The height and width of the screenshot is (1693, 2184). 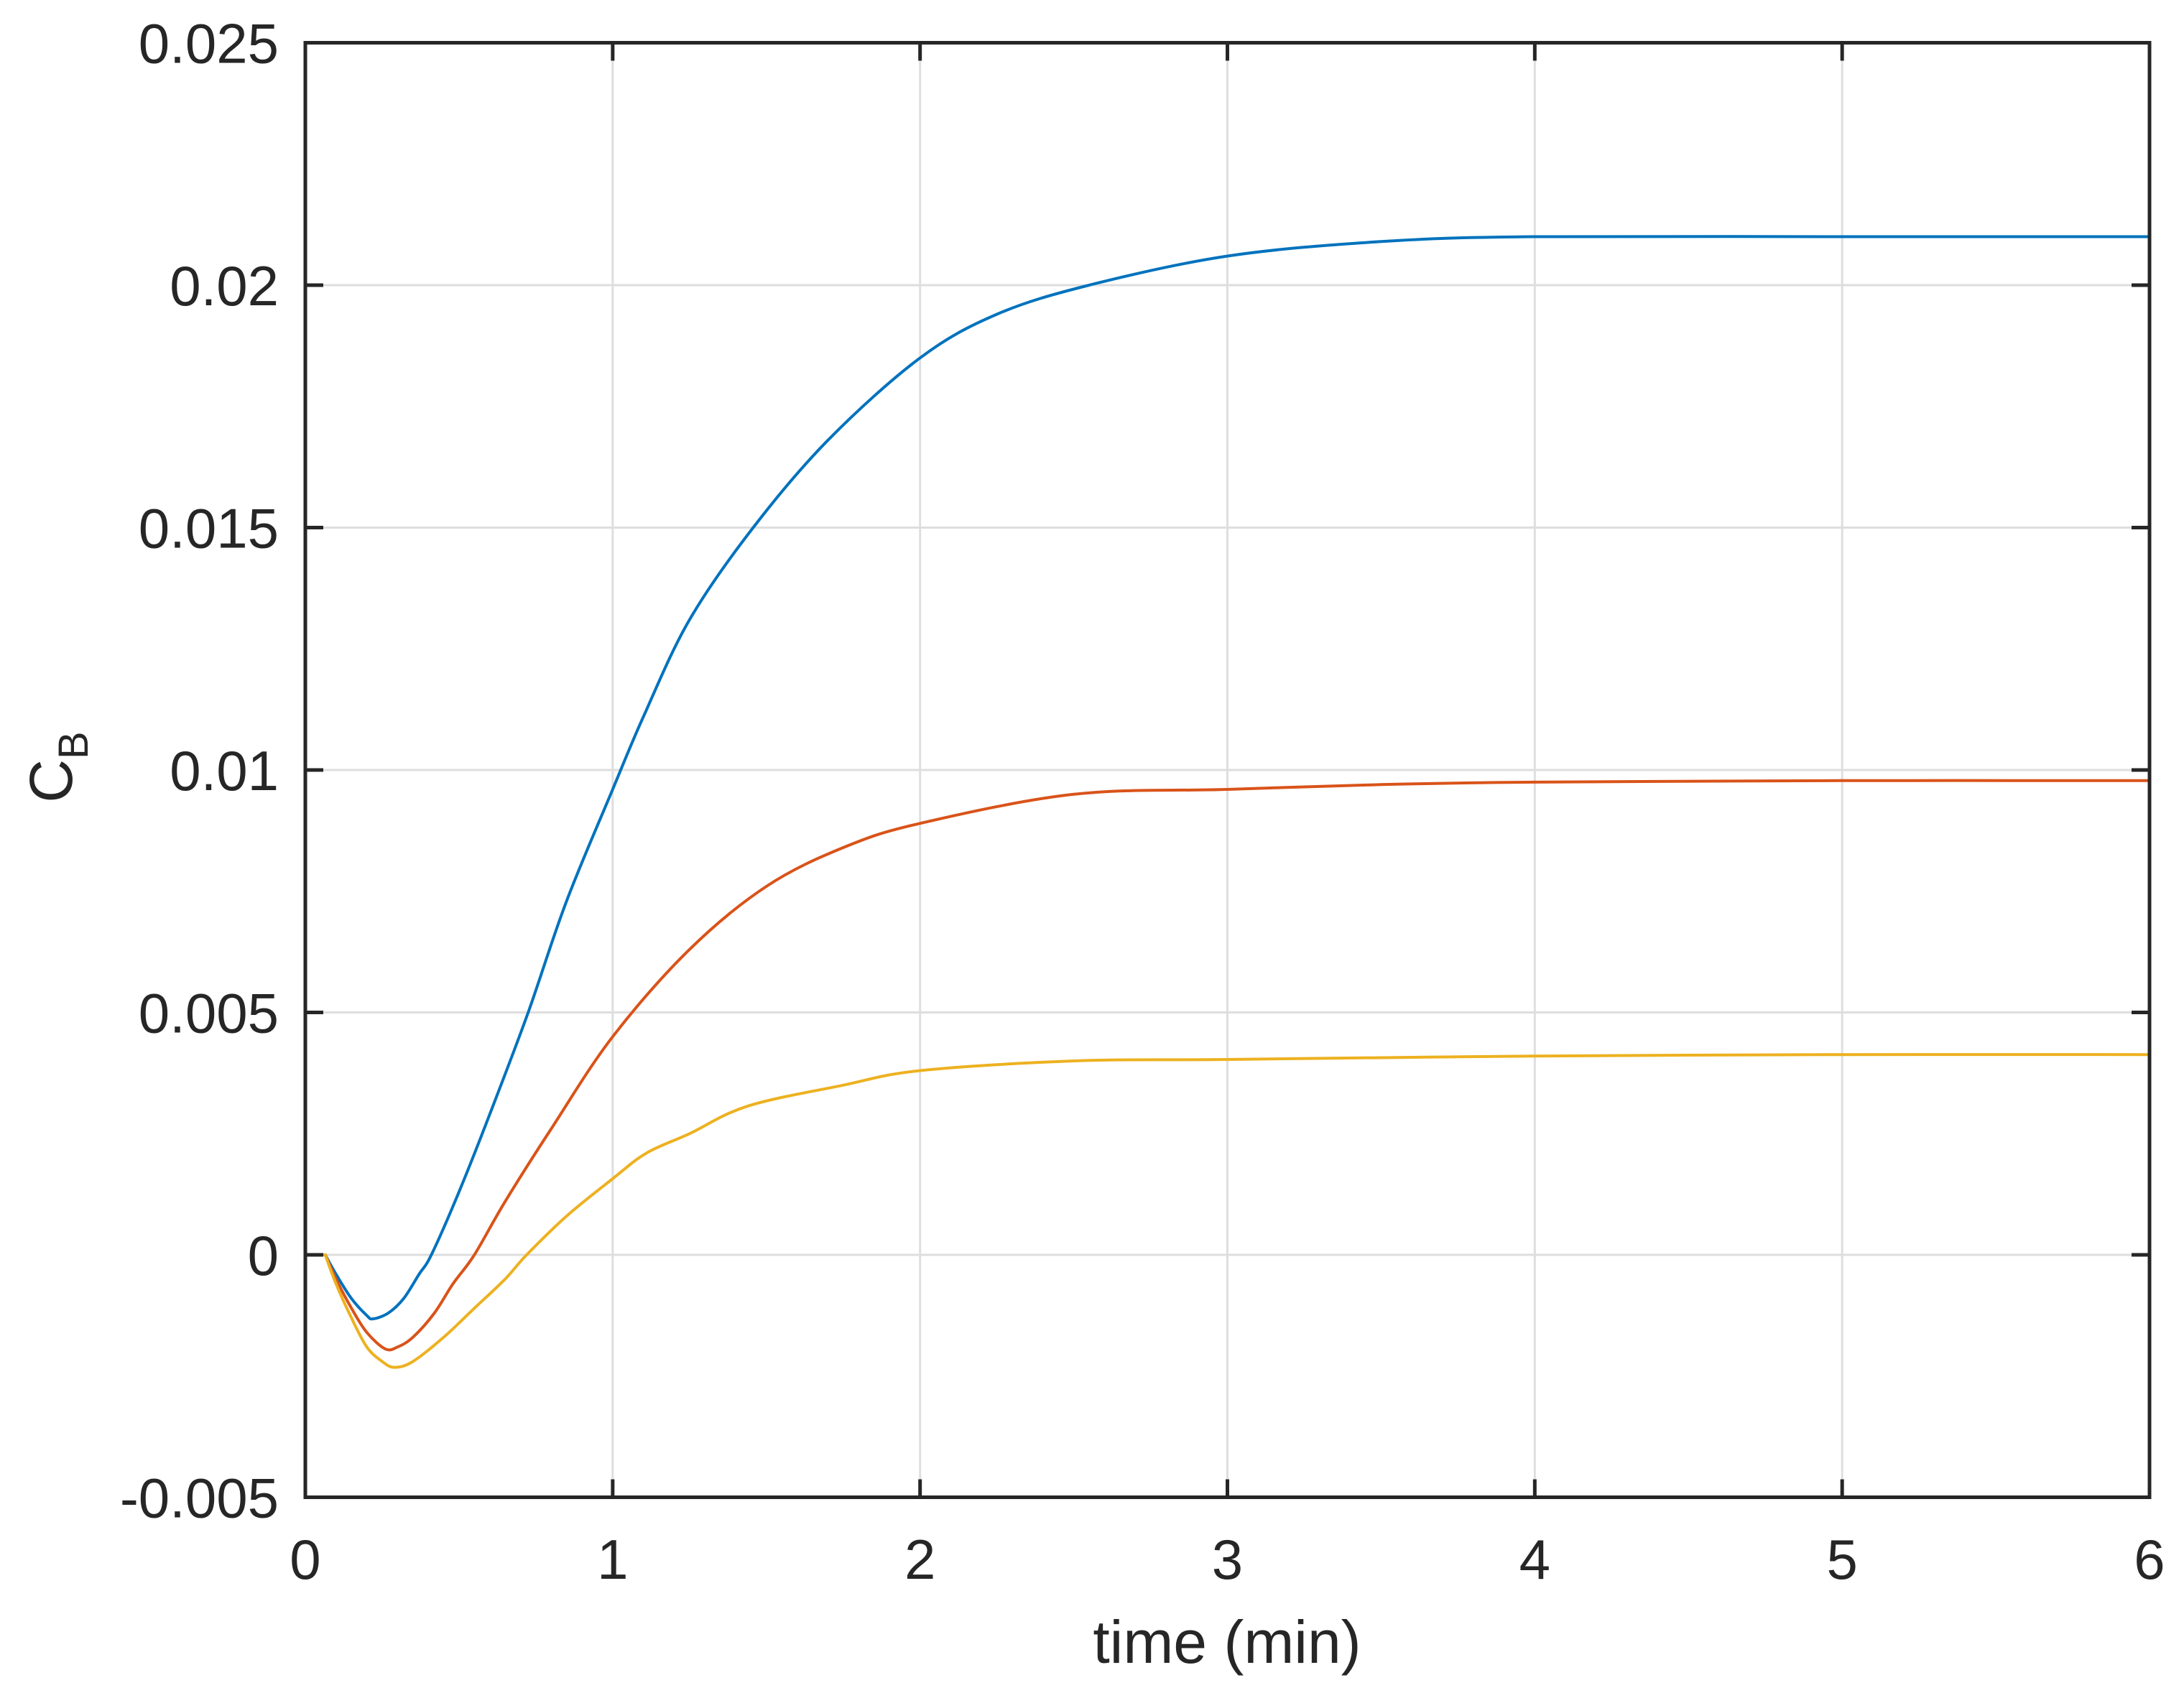 What do you see at coordinates (2149, 1559) in the screenshot?
I see `x-tick-label: 6` at bounding box center [2149, 1559].